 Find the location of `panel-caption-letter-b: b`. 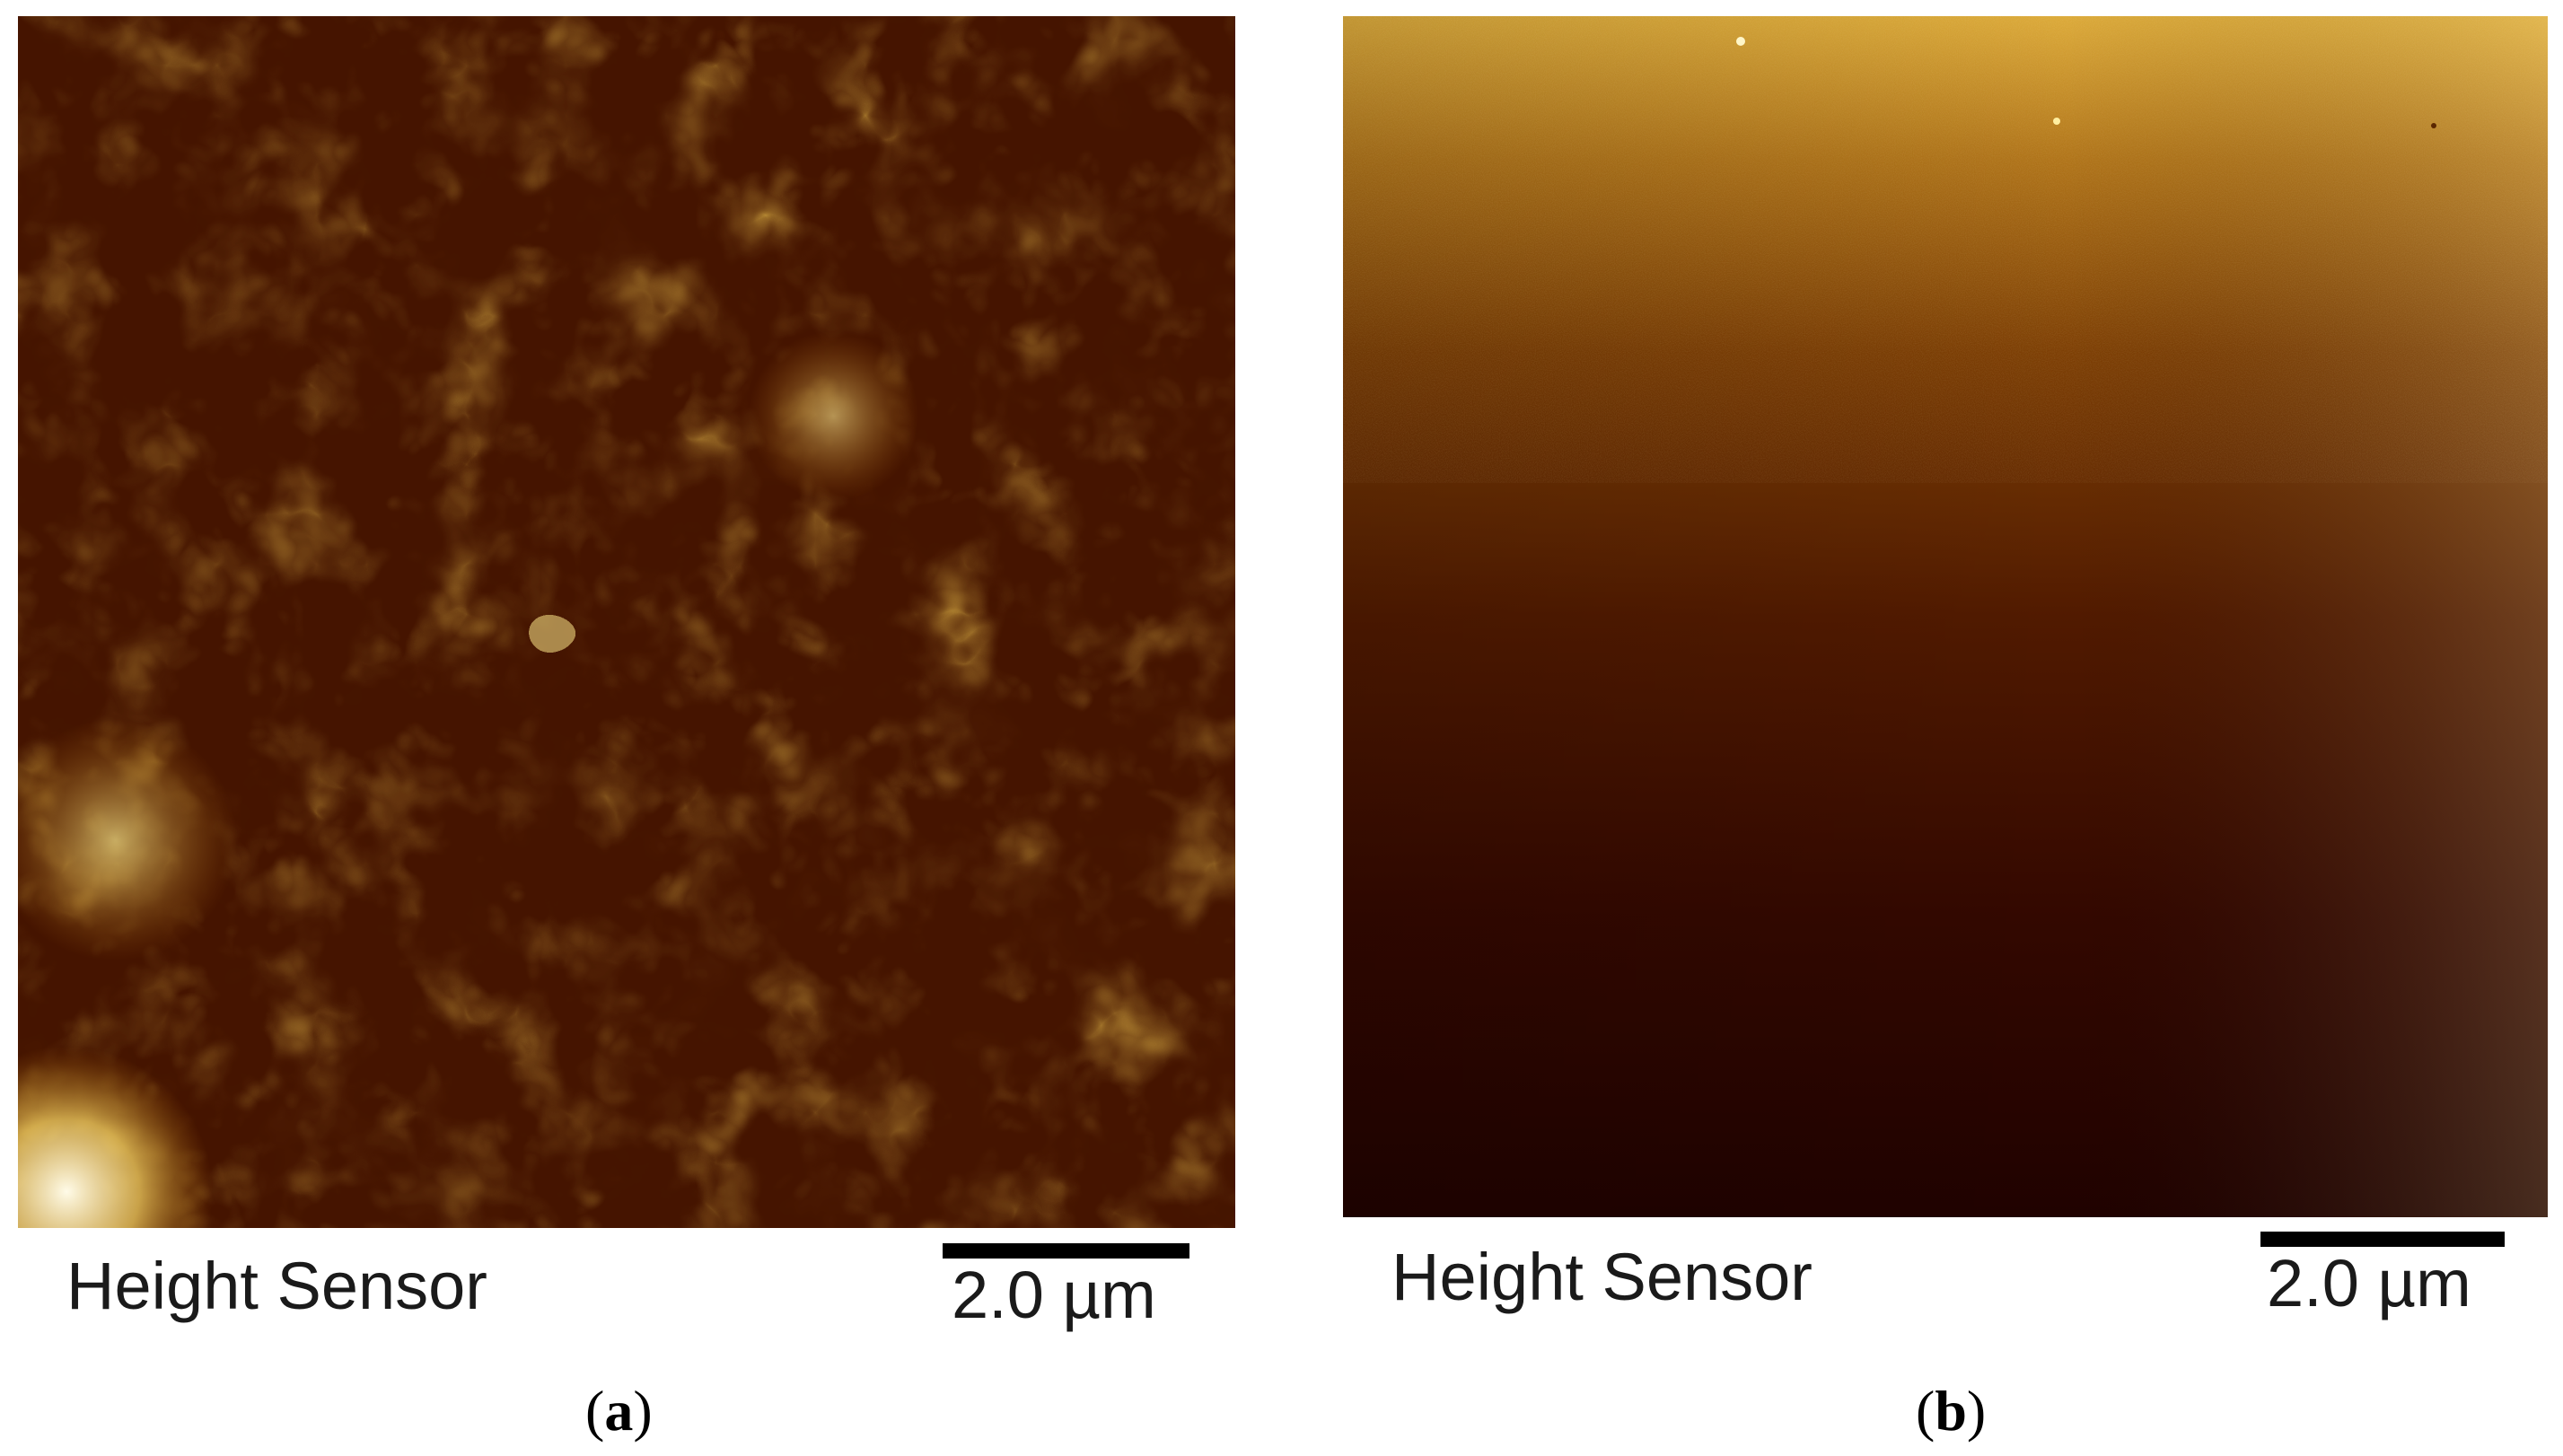

panel-caption-letter-b: b is located at coordinates (1951, 1411).